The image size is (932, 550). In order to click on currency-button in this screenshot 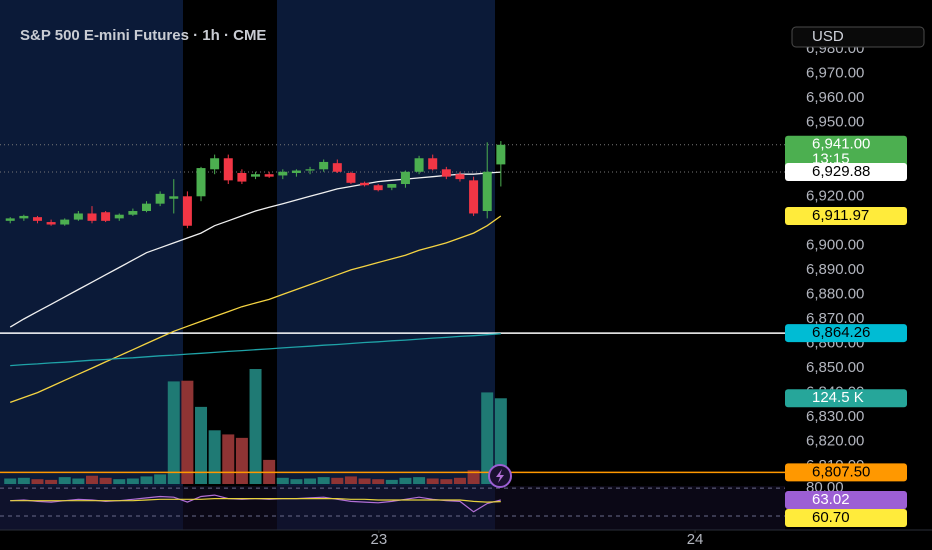, I will do `click(858, 37)`.